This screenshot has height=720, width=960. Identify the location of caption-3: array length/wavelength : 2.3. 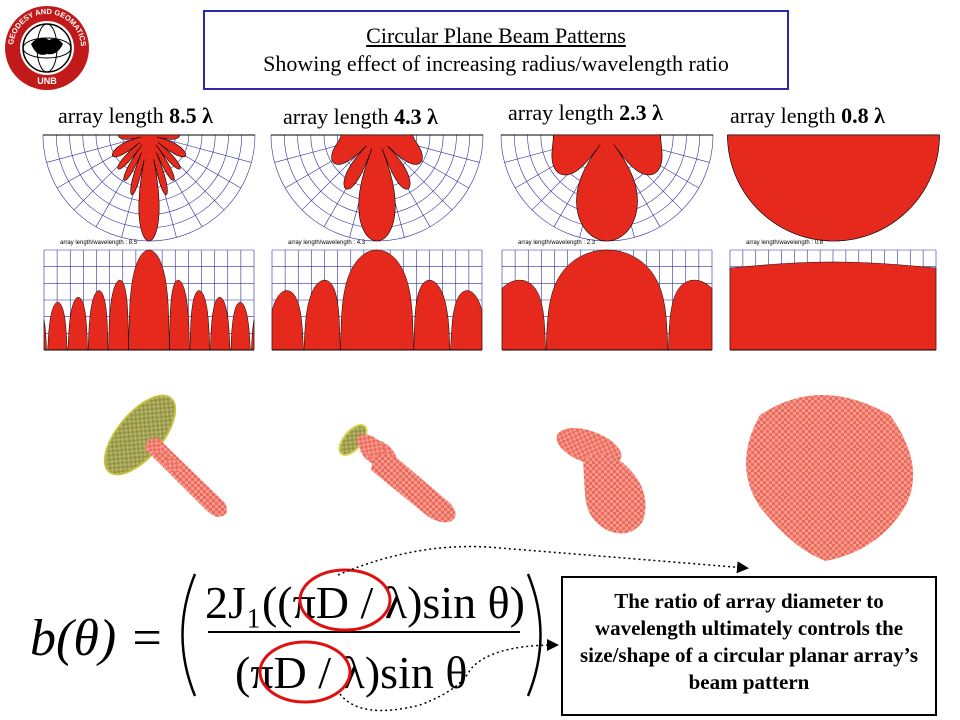
(557, 243).